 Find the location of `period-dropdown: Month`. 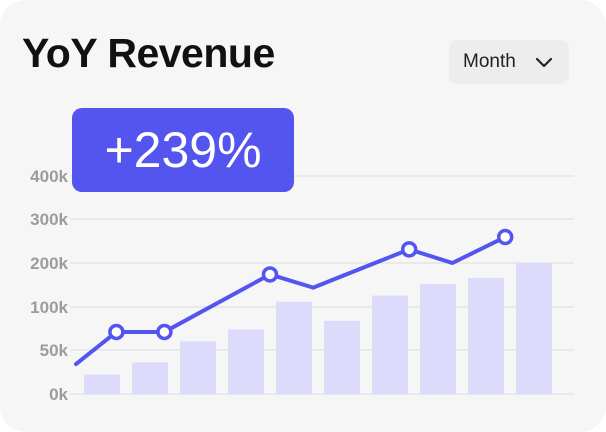

period-dropdown: Month is located at coordinates (509, 62).